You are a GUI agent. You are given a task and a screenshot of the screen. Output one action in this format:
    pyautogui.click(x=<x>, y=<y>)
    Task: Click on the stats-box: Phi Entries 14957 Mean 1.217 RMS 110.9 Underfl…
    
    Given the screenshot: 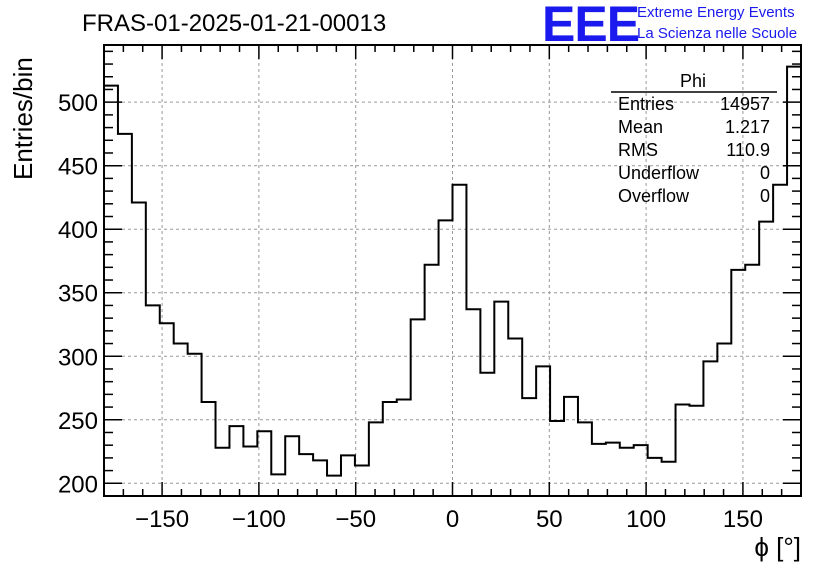 What is the action you would take?
    pyautogui.click(x=694, y=138)
    